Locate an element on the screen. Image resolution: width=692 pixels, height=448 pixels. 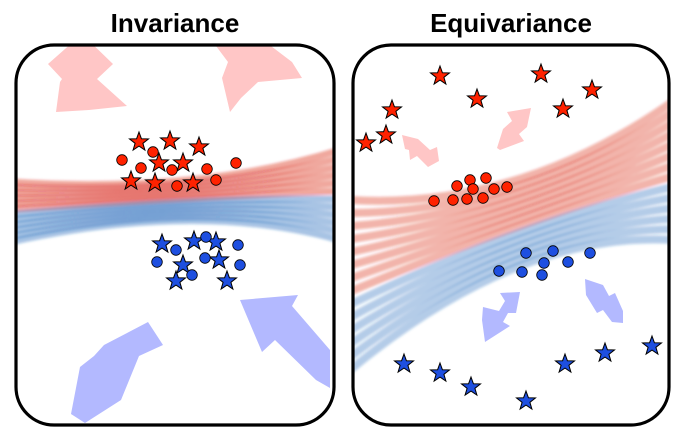
panel-title-equivariance: Equivariance is located at coordinates (511, 23).